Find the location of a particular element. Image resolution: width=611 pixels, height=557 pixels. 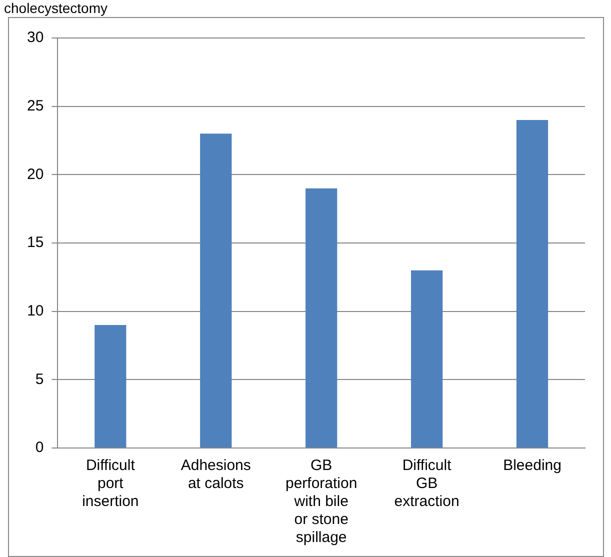

y-tick-label: 10 is located at coordinates (35, 311).